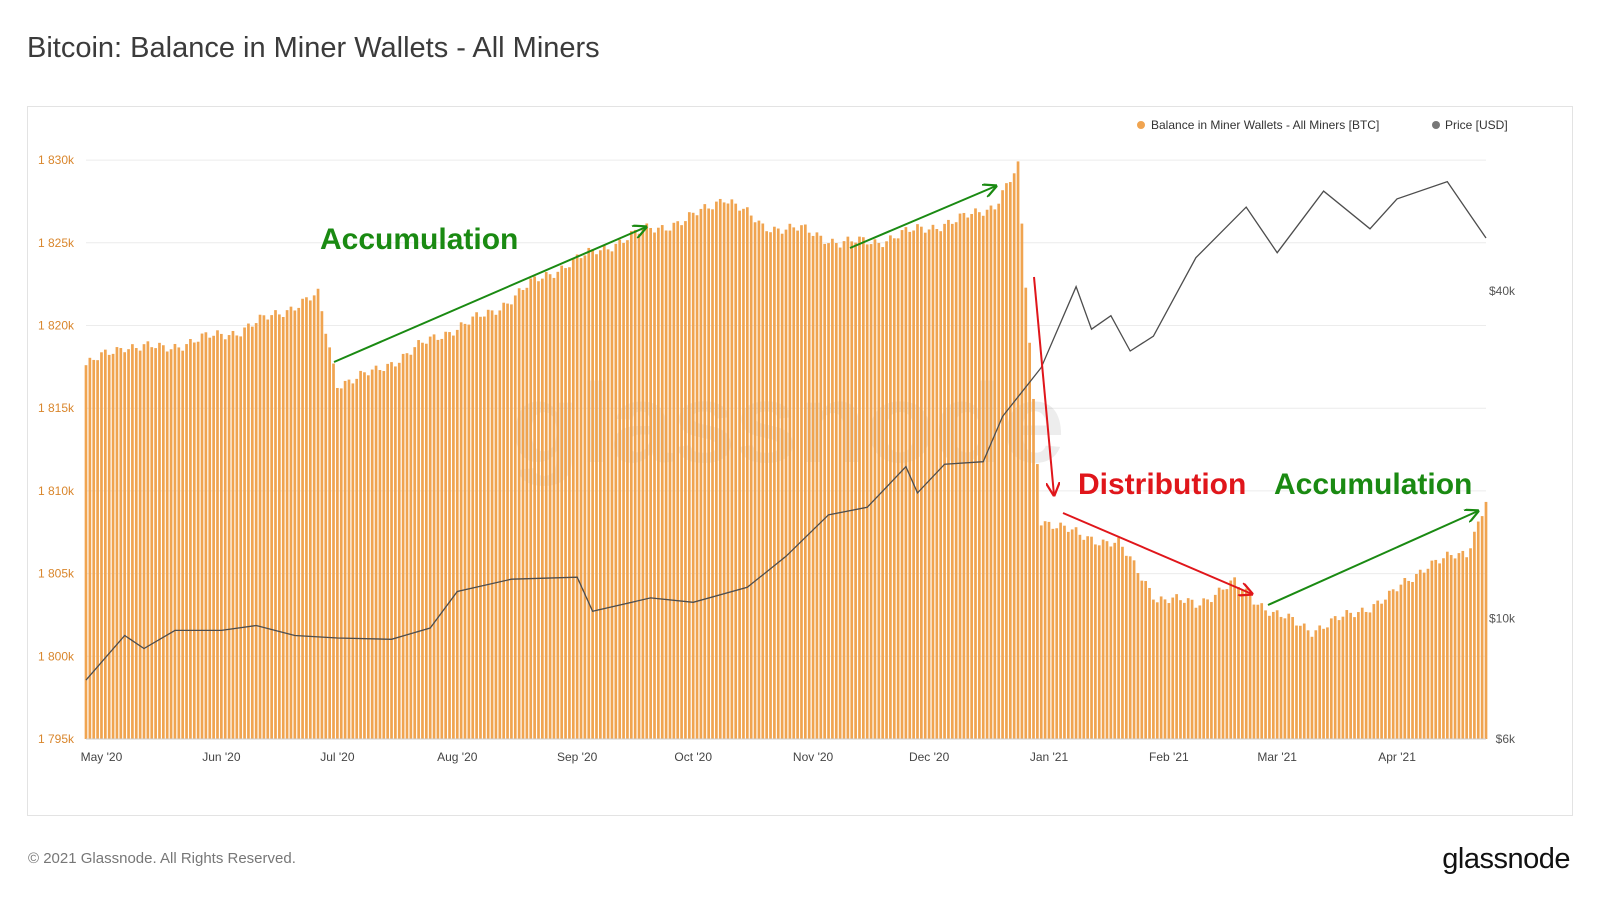 The width and height of the screenshot is (1600, 900). I want to click on x-tick-label: Jul '20, so click(337, 757).